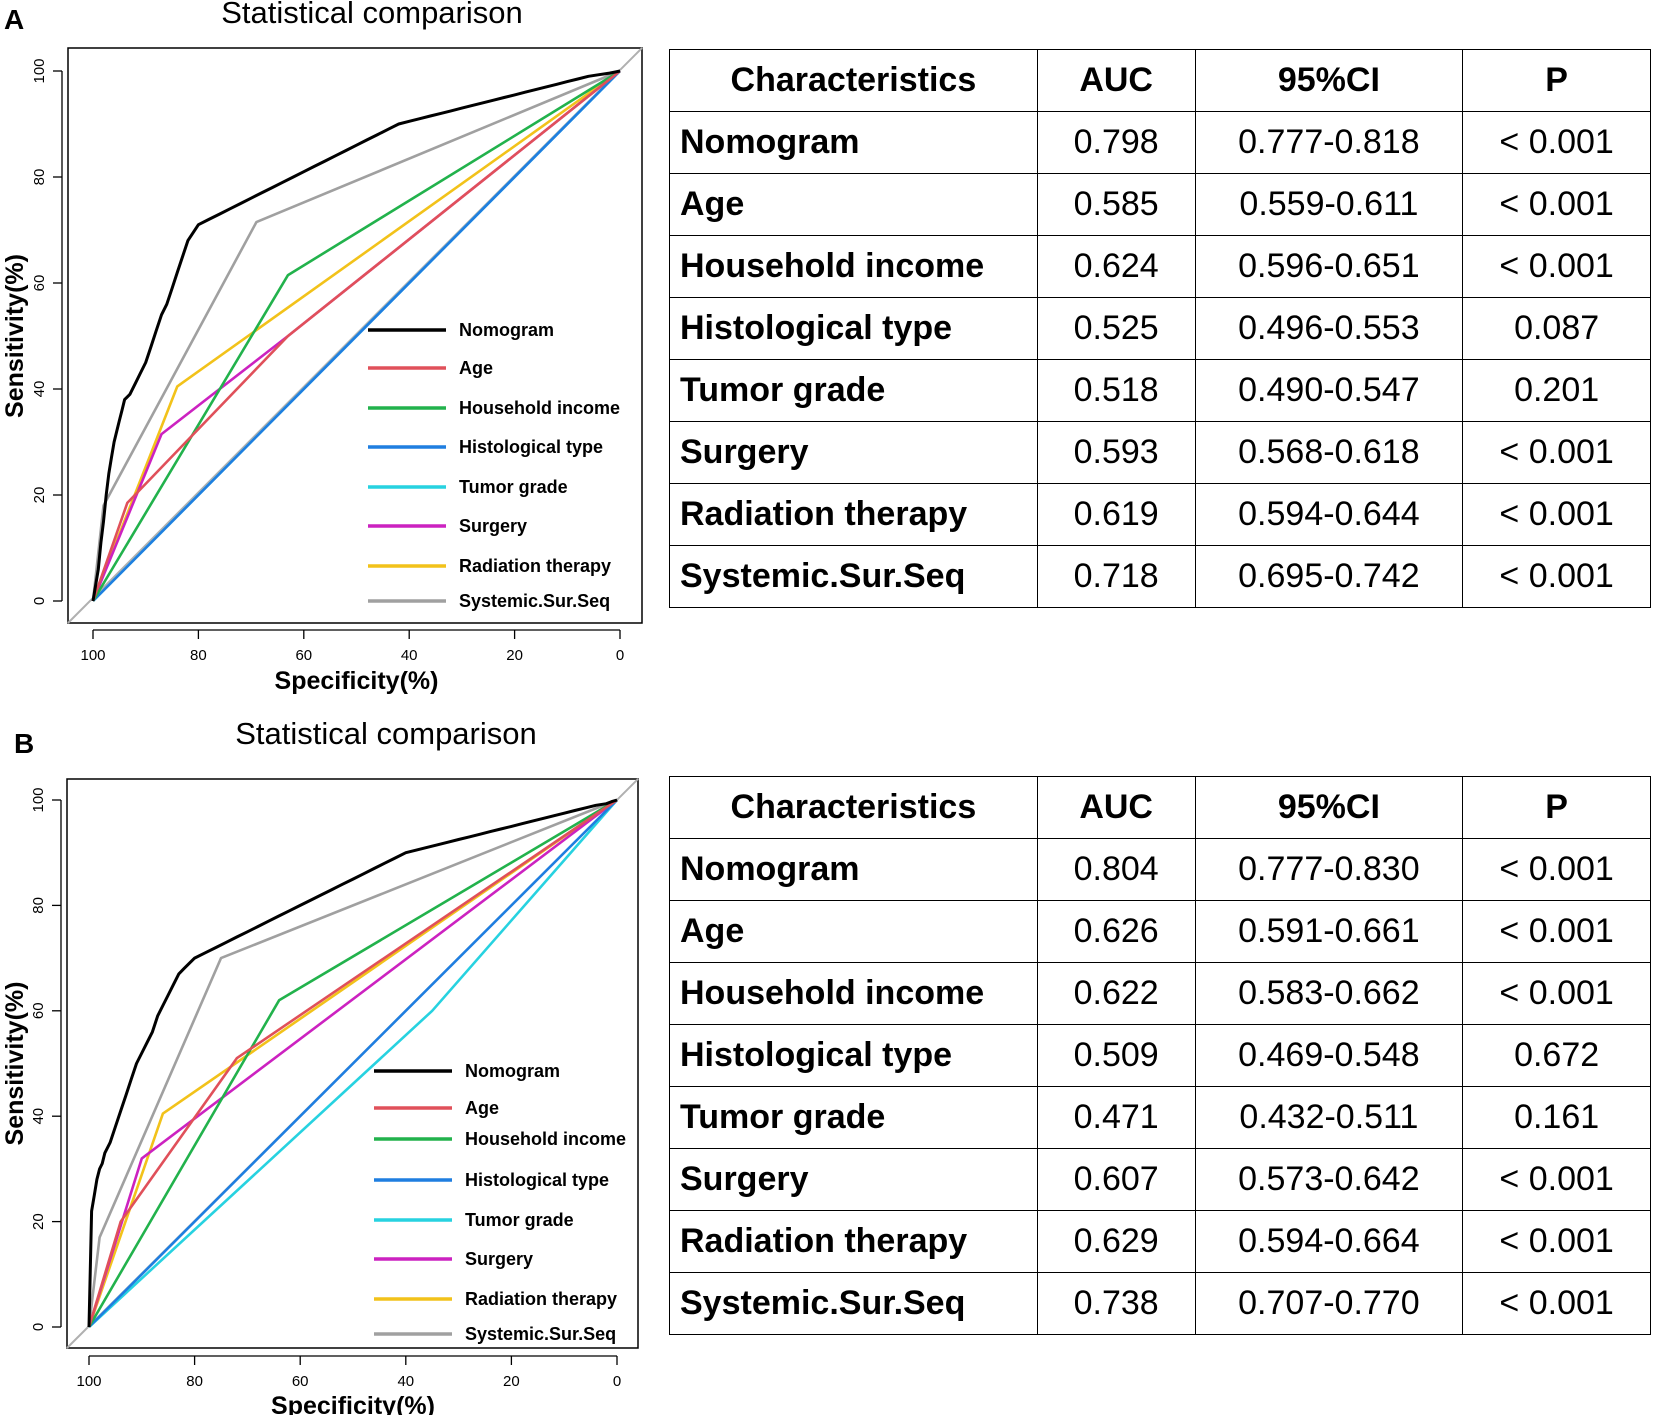 This screenshot has height=1421, width=1654. Describe the element at coordinates (1329, 576) in the screenshot. I see `ci-cell: 0.695-0.742` at that location.